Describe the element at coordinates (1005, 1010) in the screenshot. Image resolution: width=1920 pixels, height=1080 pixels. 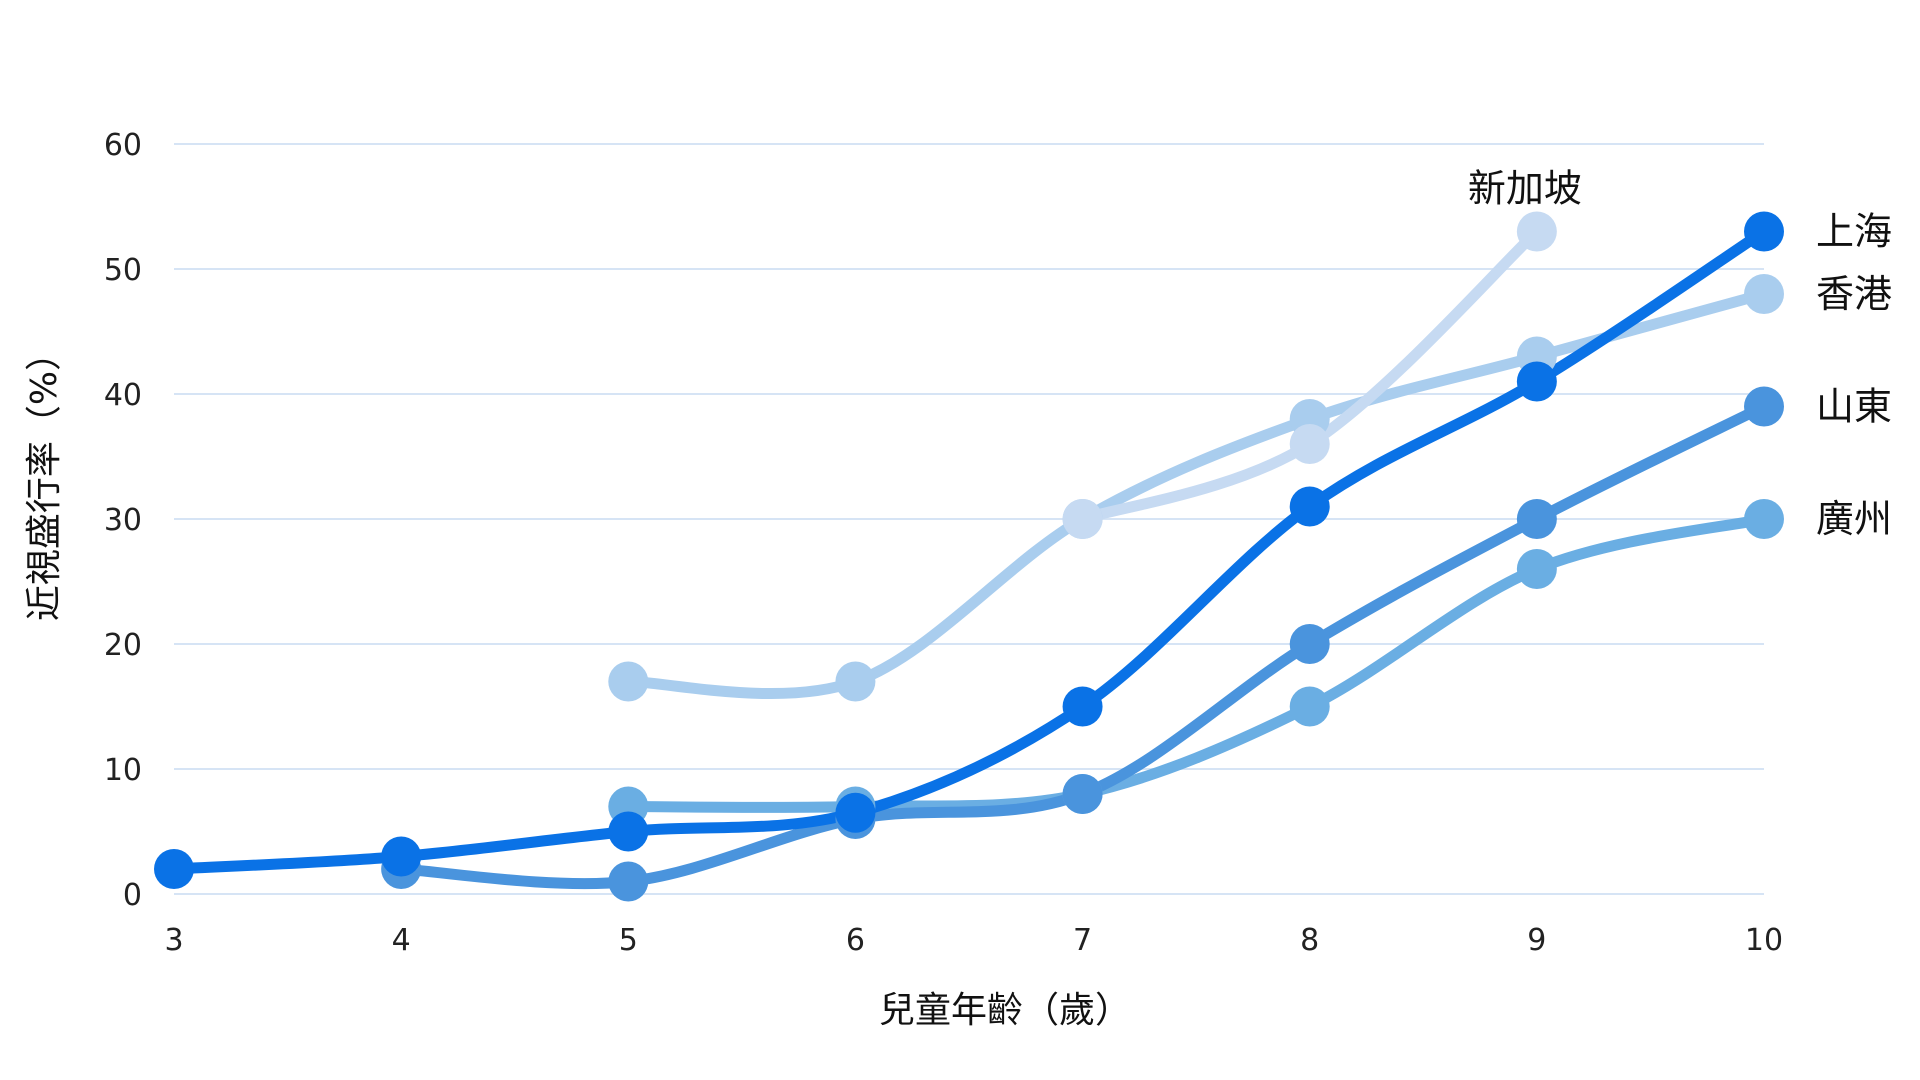
I see `x-axis-label: 兒童年齡（歲）` at that location.